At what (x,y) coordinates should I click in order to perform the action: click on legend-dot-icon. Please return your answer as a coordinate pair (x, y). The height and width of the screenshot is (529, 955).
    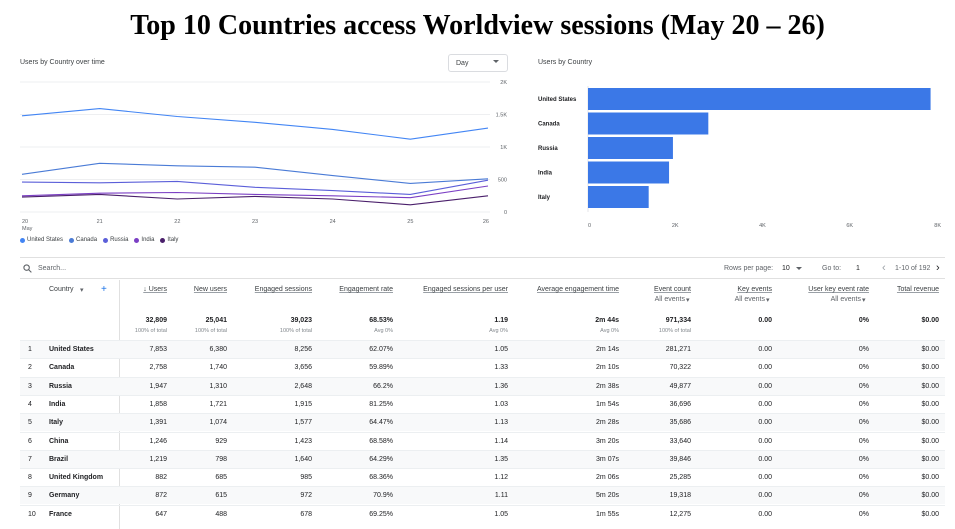
    Looking at the image, I should click on (137, 240).